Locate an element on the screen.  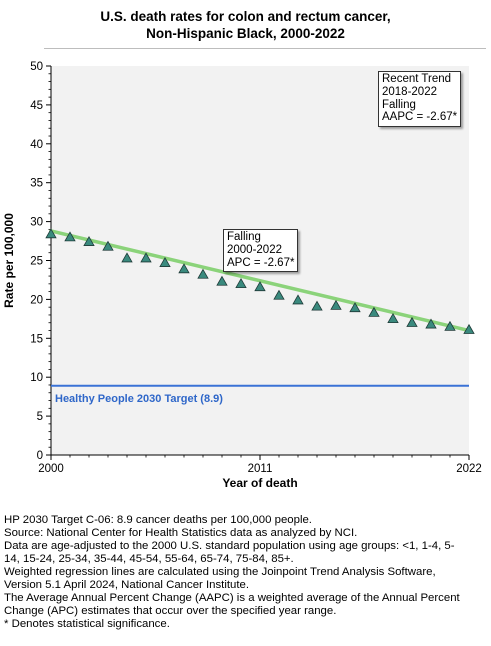
y-tick-label: 15 is located at coordinates (36, 339).